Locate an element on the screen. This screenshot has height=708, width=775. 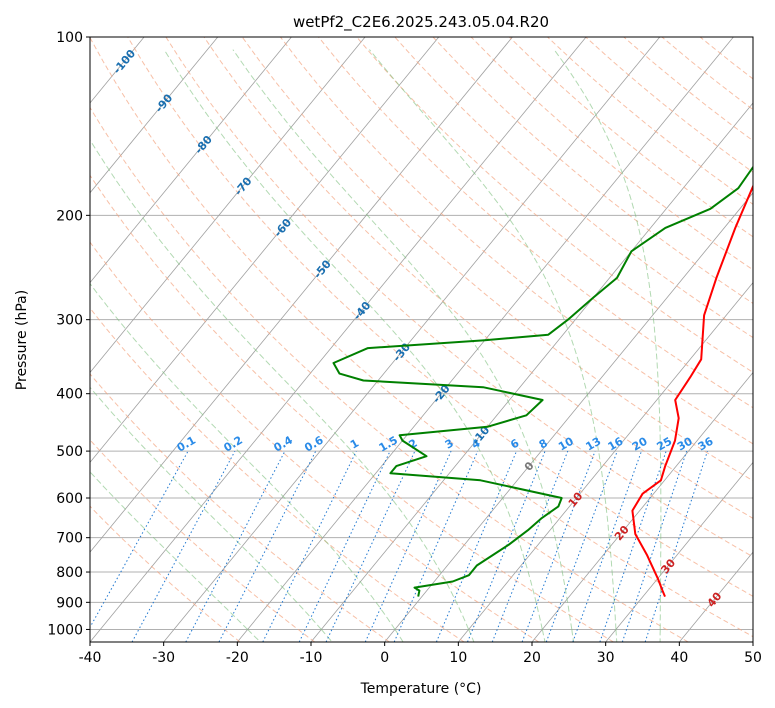
x-tick-label: 10 is located at coordinates (458, 658).